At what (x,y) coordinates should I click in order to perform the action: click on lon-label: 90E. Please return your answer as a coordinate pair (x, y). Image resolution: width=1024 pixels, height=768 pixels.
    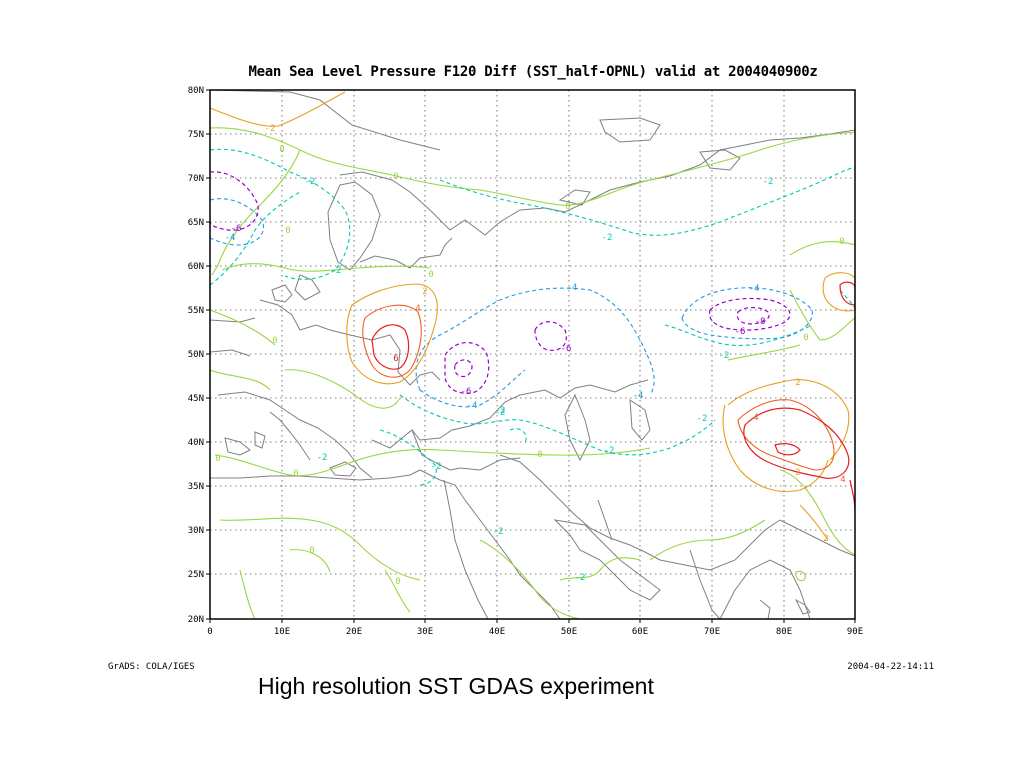
    Looking at the image, I should click on (855, 632).